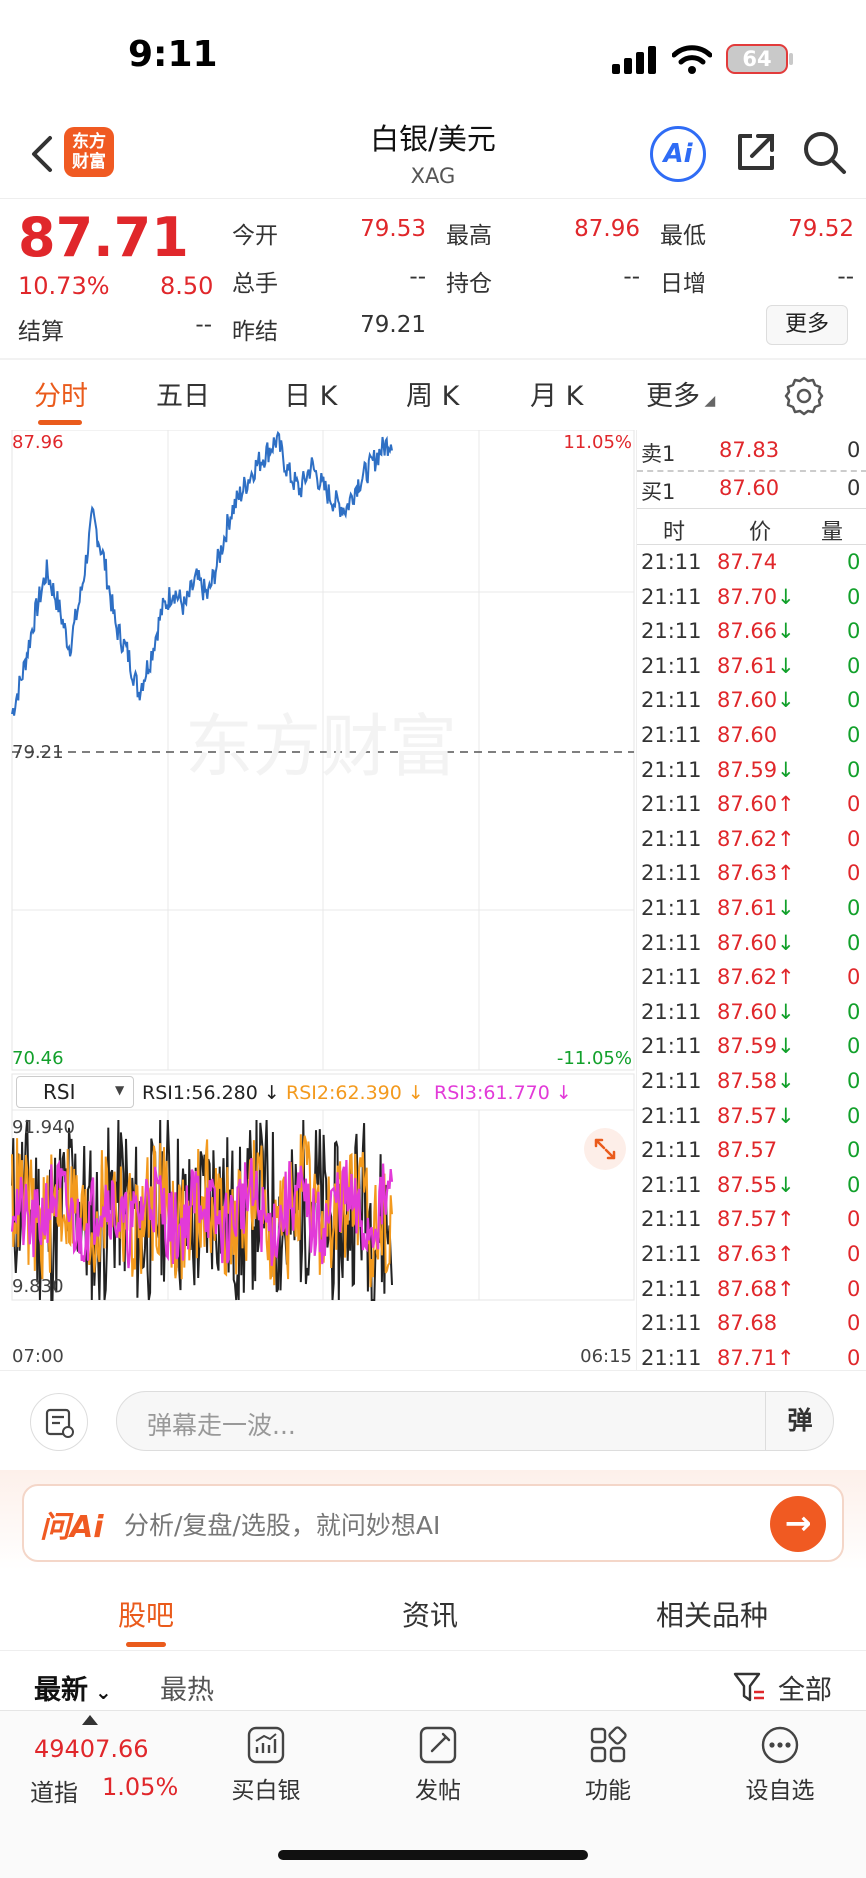  Describe the element at coordinates (854, 488) in the screenshot. I see `bid-volume: 0` at that location.